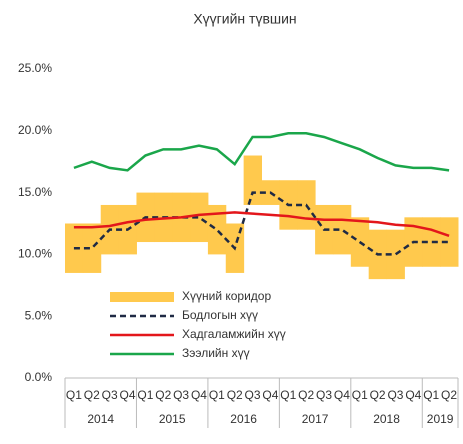  I want to click on y-tick-label: 0.0%, so click(39, 377).